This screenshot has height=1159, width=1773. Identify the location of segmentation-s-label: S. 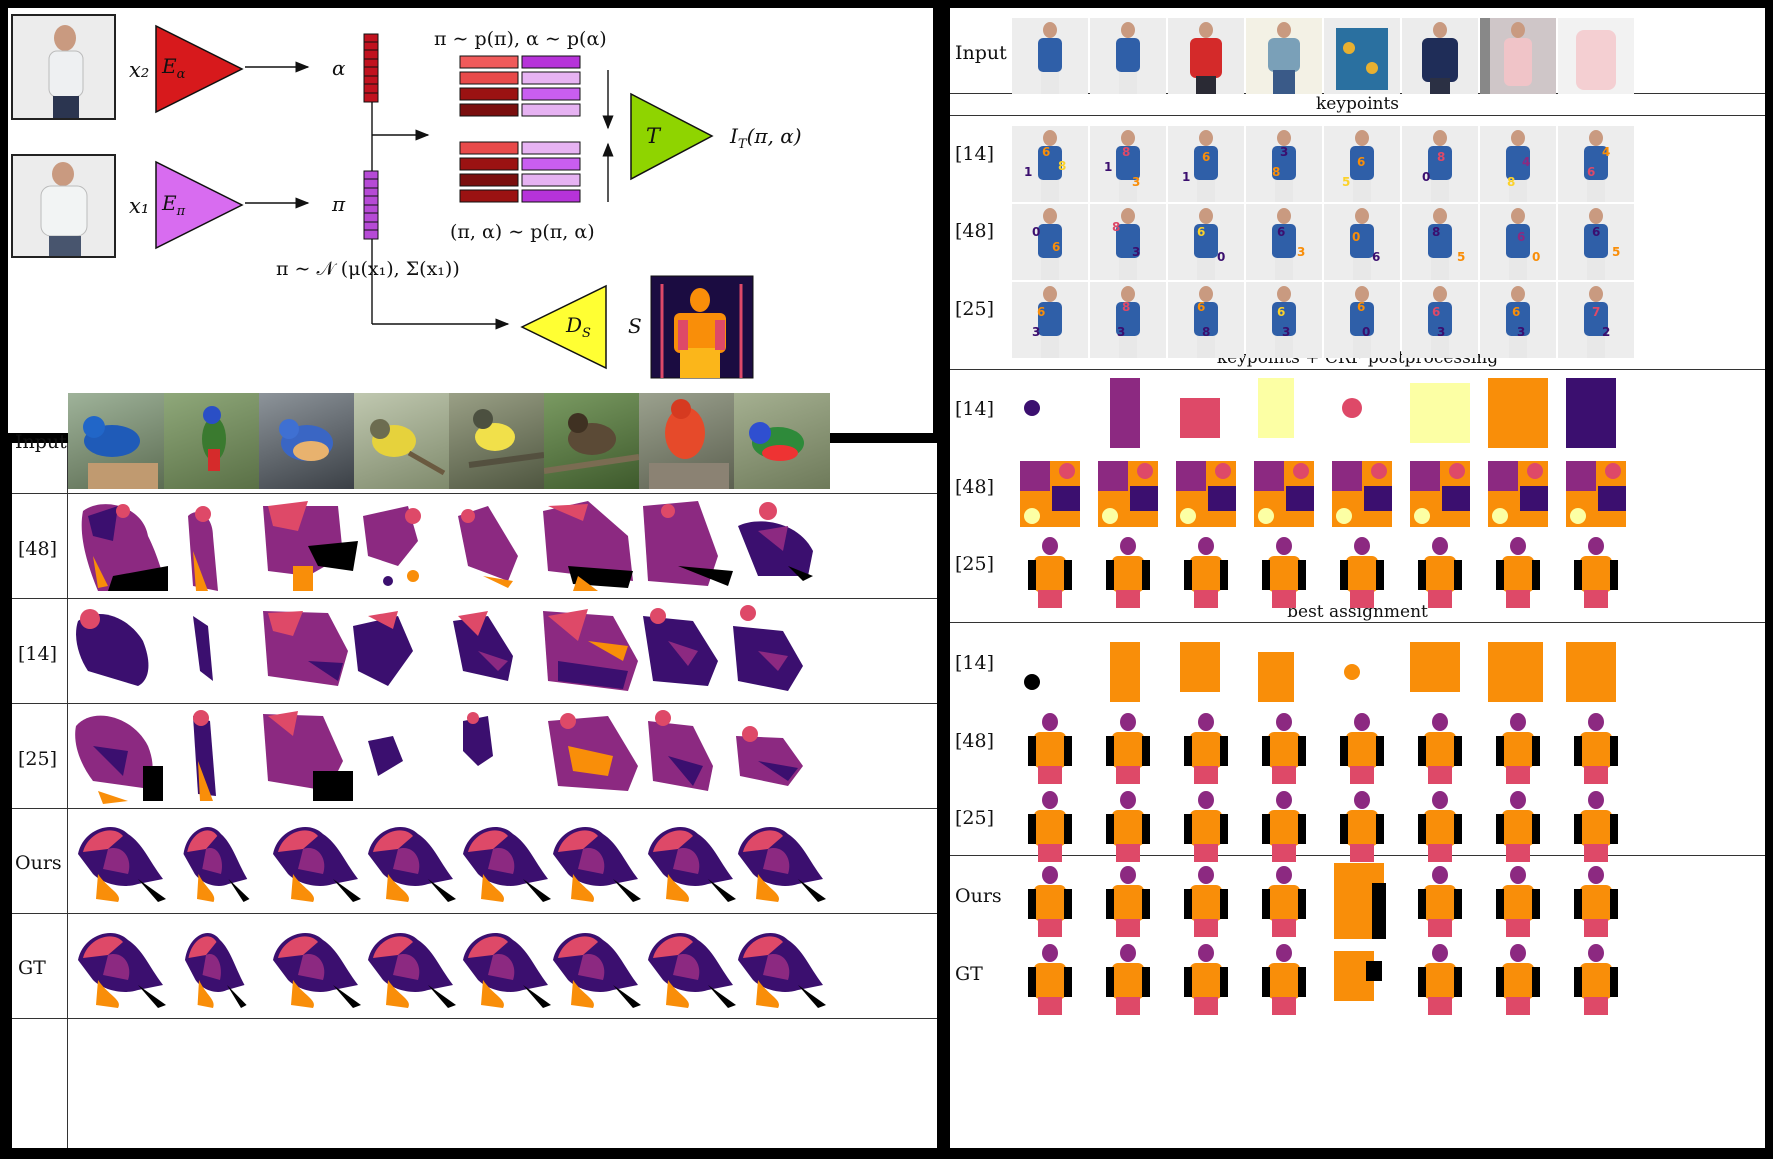
(635, 326).